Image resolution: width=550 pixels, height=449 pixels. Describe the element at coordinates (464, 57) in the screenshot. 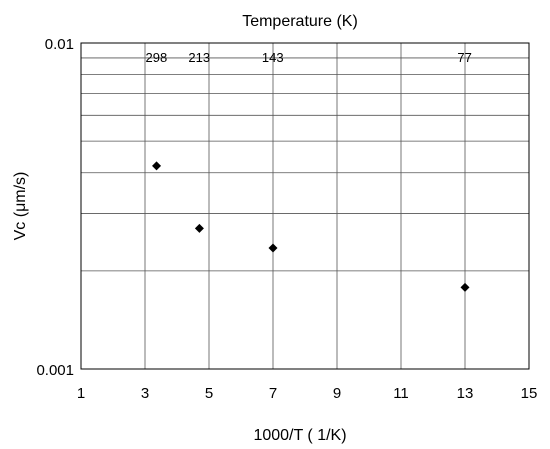

I see `top-tick-label: 77` at that location.